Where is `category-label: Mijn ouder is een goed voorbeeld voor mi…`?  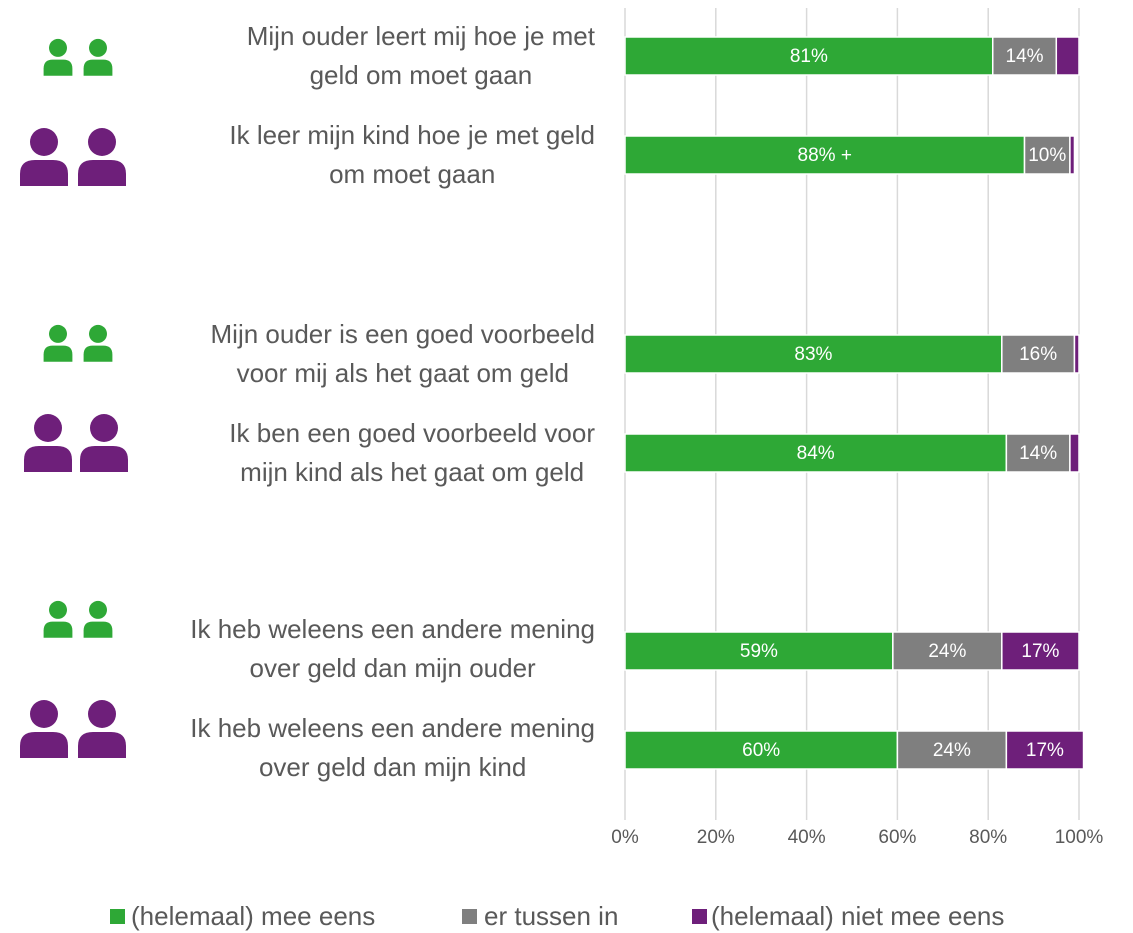
category-label: Mijn ouder is een goed voorbeeld voor mi… is located at coordinates (402, 353).